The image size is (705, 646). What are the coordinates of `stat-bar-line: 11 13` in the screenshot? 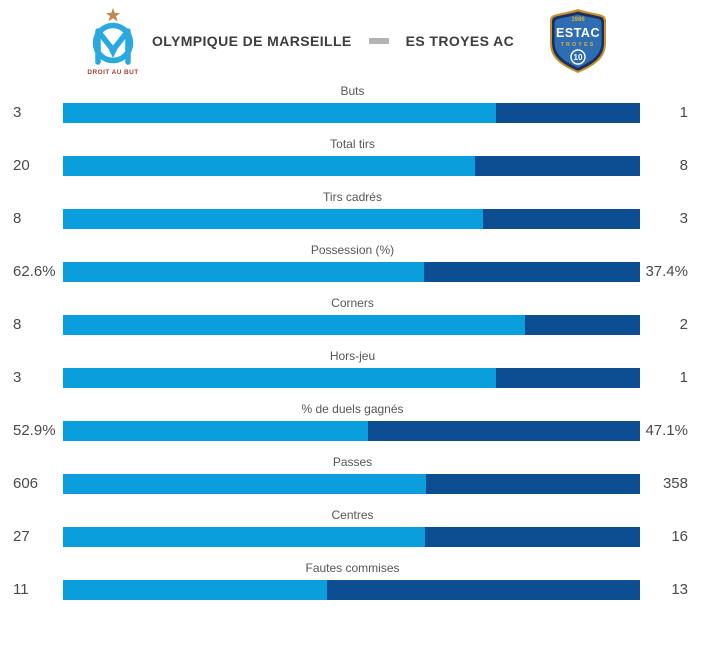 It's located at (352, 590).